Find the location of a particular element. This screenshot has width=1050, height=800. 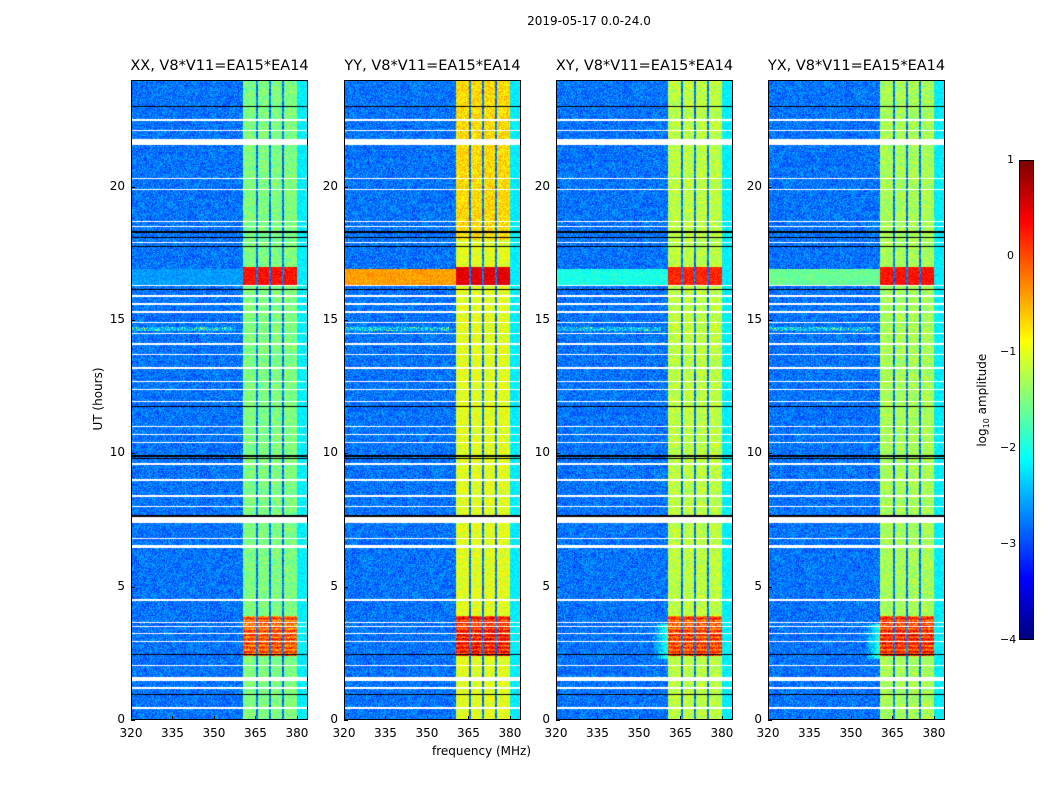

colorbar-label-sub: 10 is located at coordinates (987, 423).